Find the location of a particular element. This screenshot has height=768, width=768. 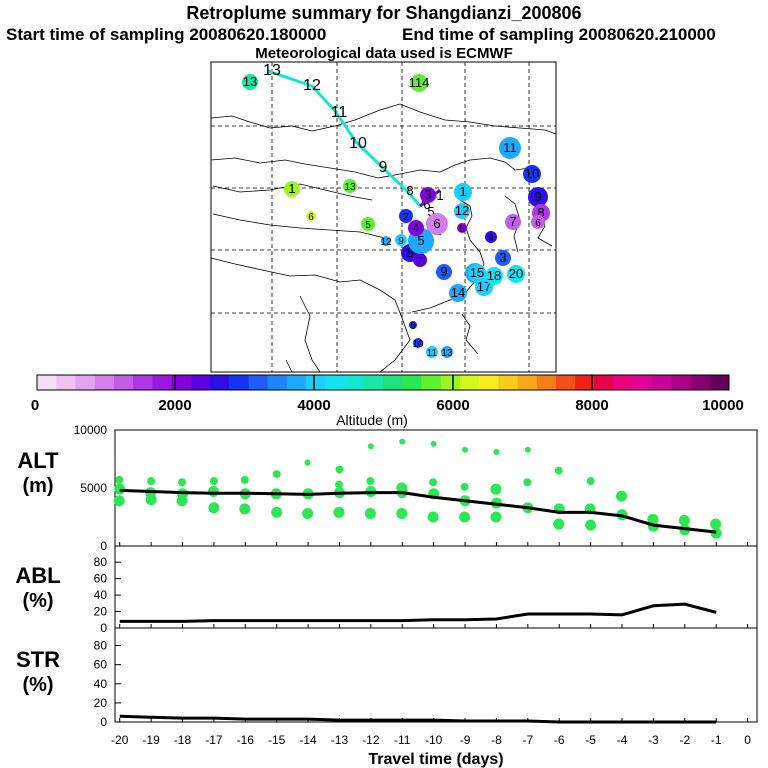

trajectory-day-label: 1 is located at coordinates (439, 195).